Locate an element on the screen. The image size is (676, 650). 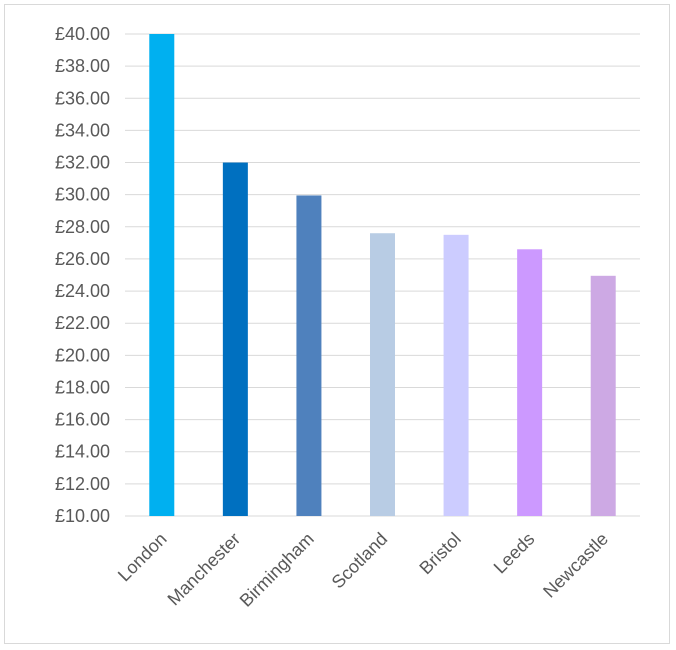
bar-bristol is located at coordinates (456, 375).